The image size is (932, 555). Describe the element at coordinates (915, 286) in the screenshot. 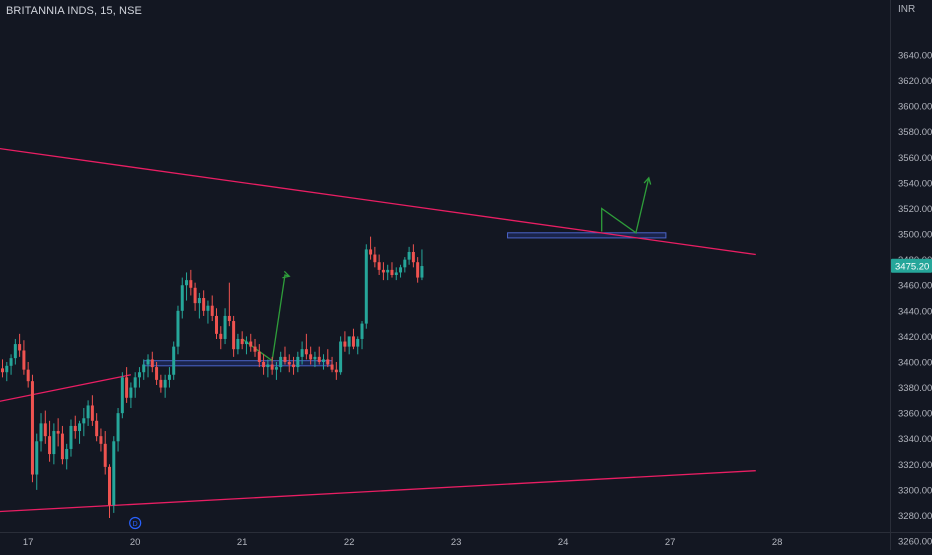

I see `price-tick-label: 3460.00` at that location.